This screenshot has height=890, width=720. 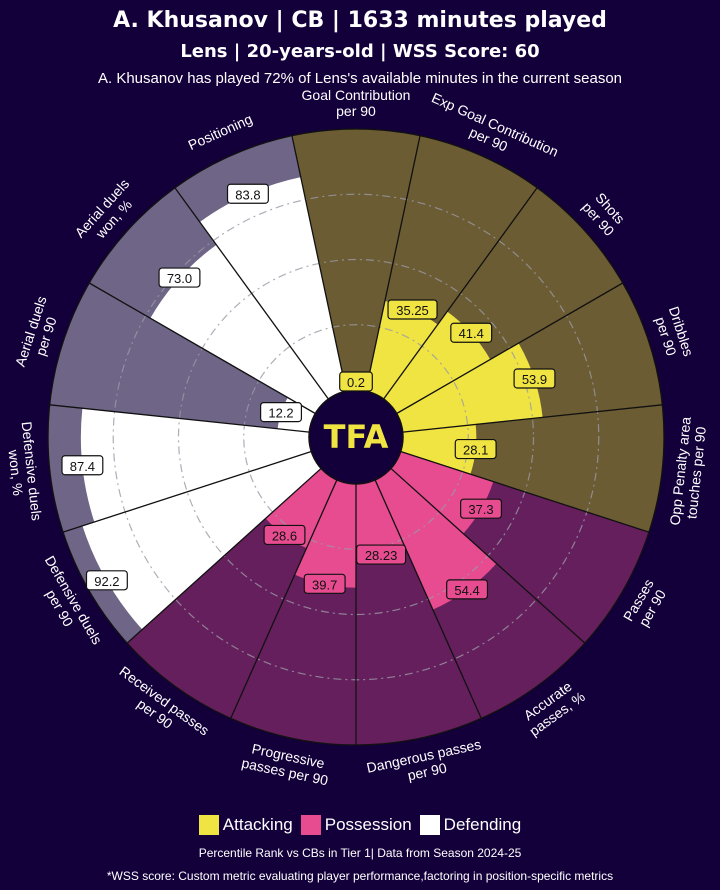 I want to click on value-label: 83.8, so click(x=247, y=193).